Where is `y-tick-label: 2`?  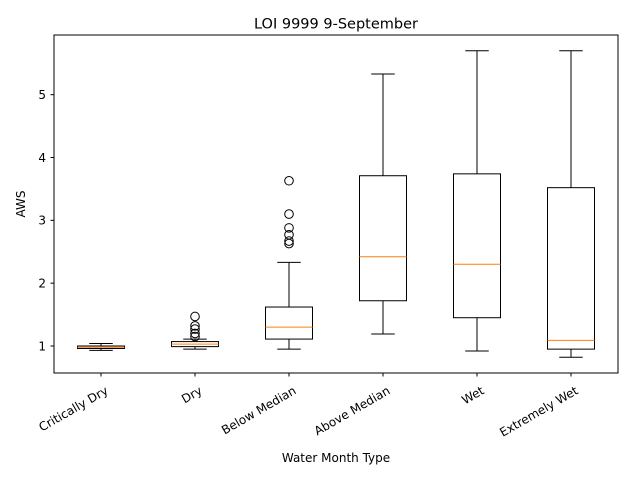
y-tick-label: 2 is located at coordinates (42, 283).